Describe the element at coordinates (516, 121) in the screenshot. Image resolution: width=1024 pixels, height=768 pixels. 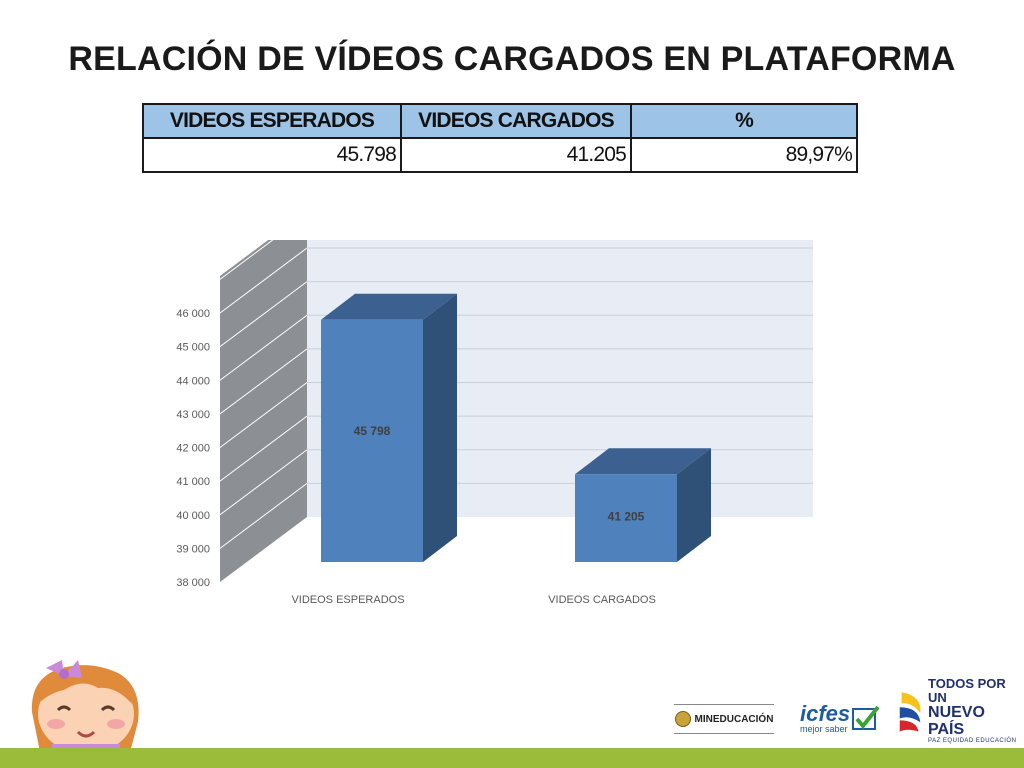
I see `header-videos-cargados: VIDEOS CARGADOS` at that location.